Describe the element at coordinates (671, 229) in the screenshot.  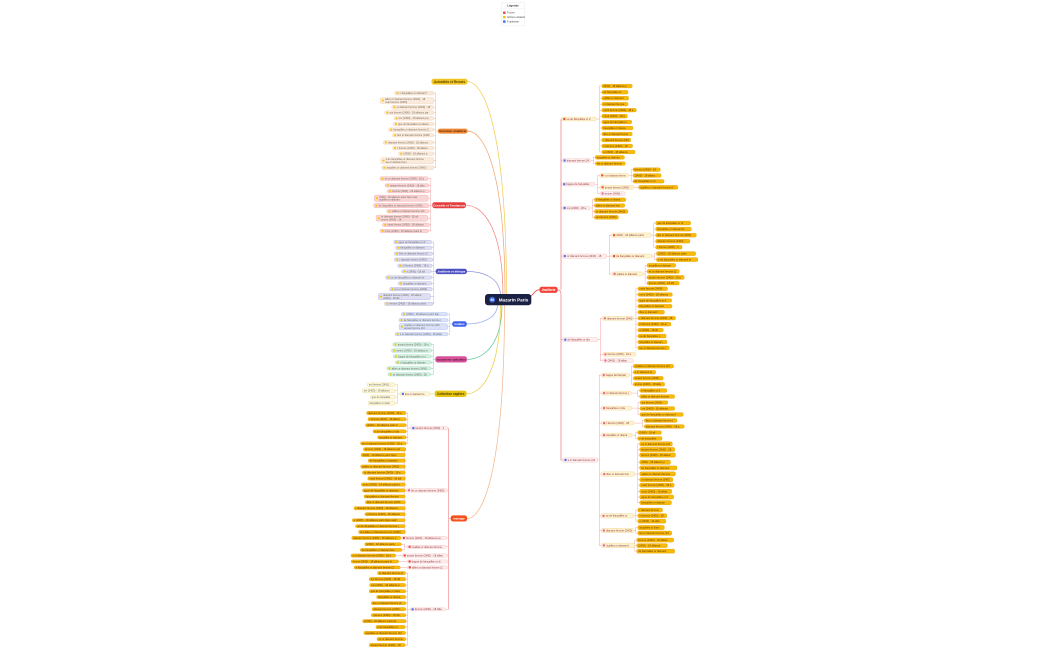
I see `svg-text: fiançailles or diamant fe` at that location.